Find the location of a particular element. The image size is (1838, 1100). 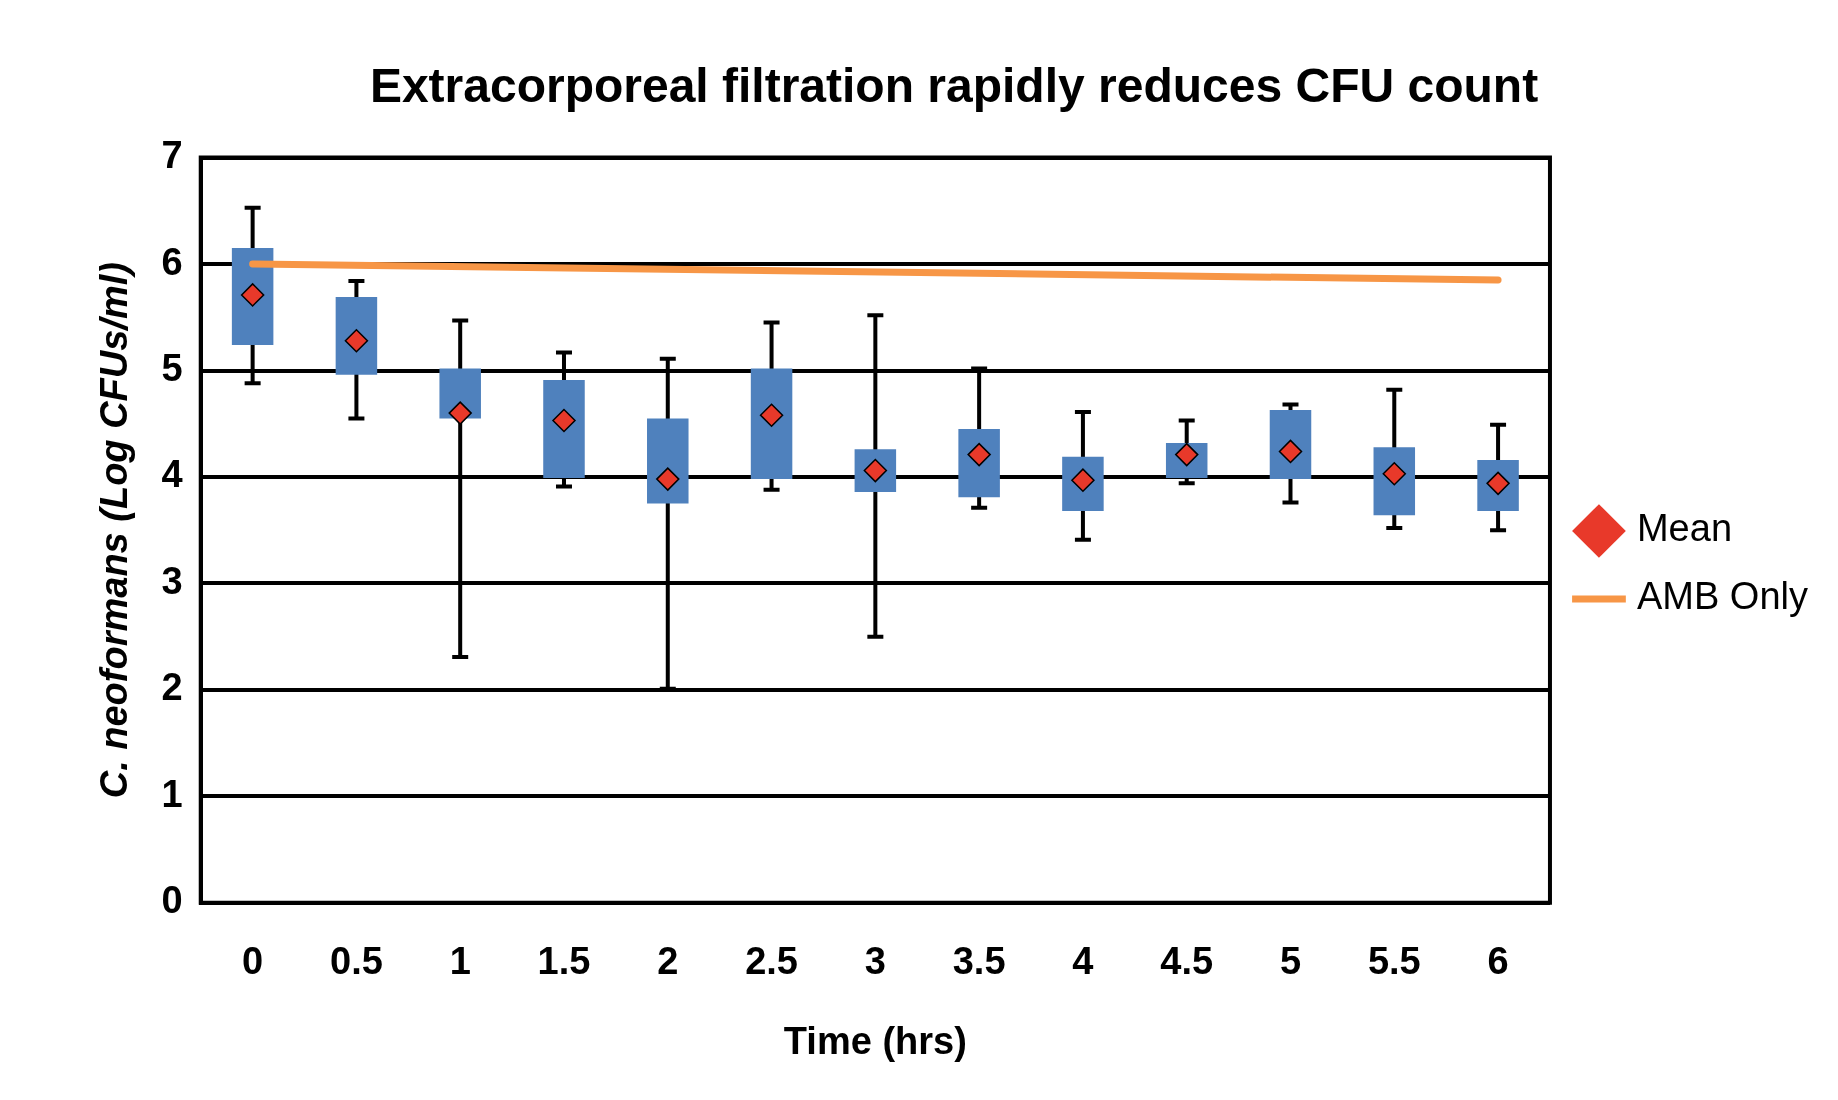

x-tick-label: 3 is located at coordinates (875, 961).